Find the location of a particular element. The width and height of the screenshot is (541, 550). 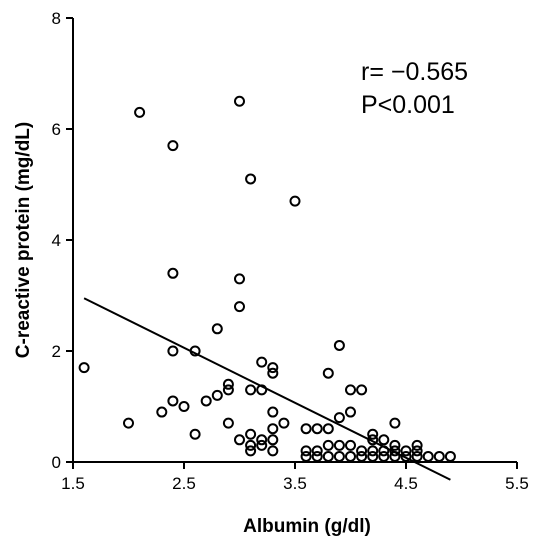

y-tick-label: 6 is located at coordinates (56, 129).